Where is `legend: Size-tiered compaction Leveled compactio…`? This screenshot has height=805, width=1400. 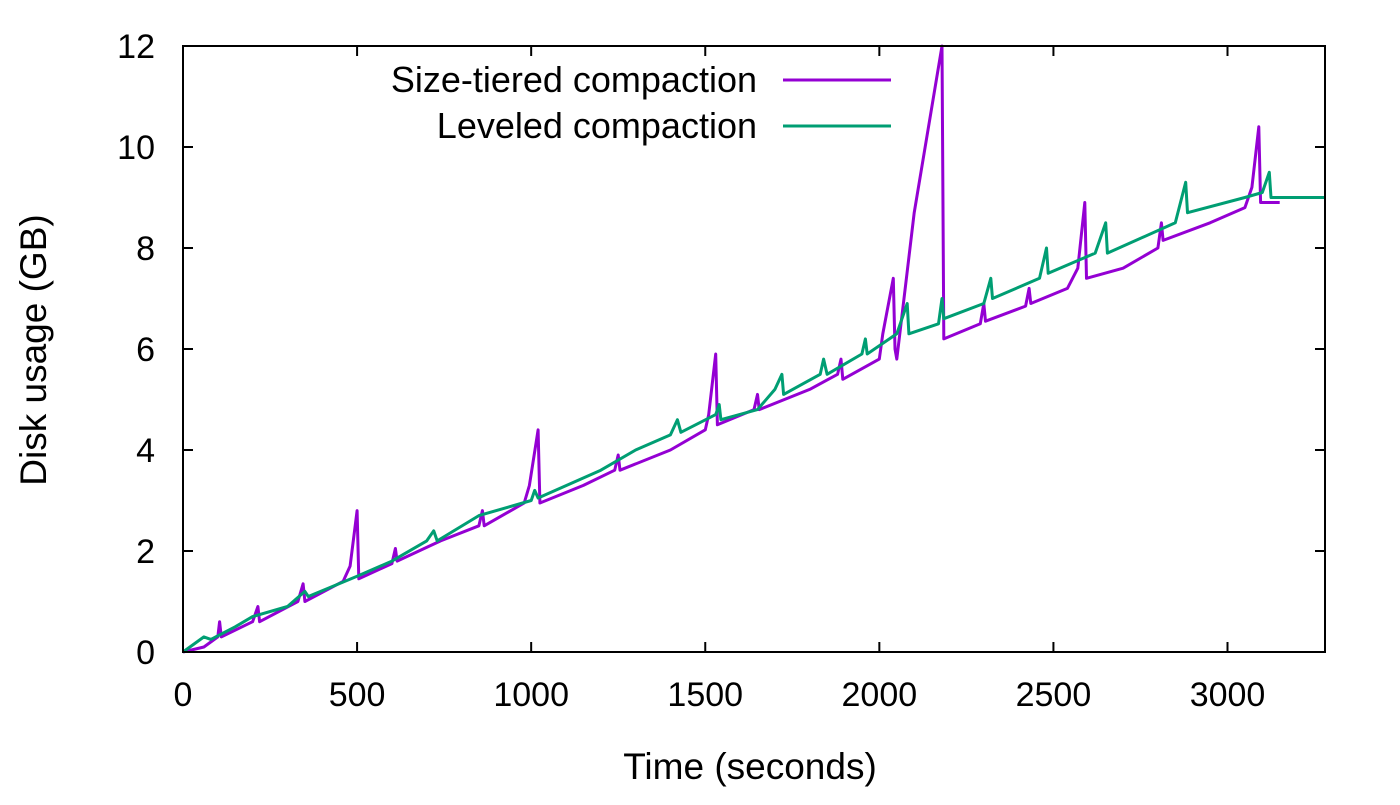
legend: Size-tiered compaction Leveled compactio… is located at coordinates (641, 102).